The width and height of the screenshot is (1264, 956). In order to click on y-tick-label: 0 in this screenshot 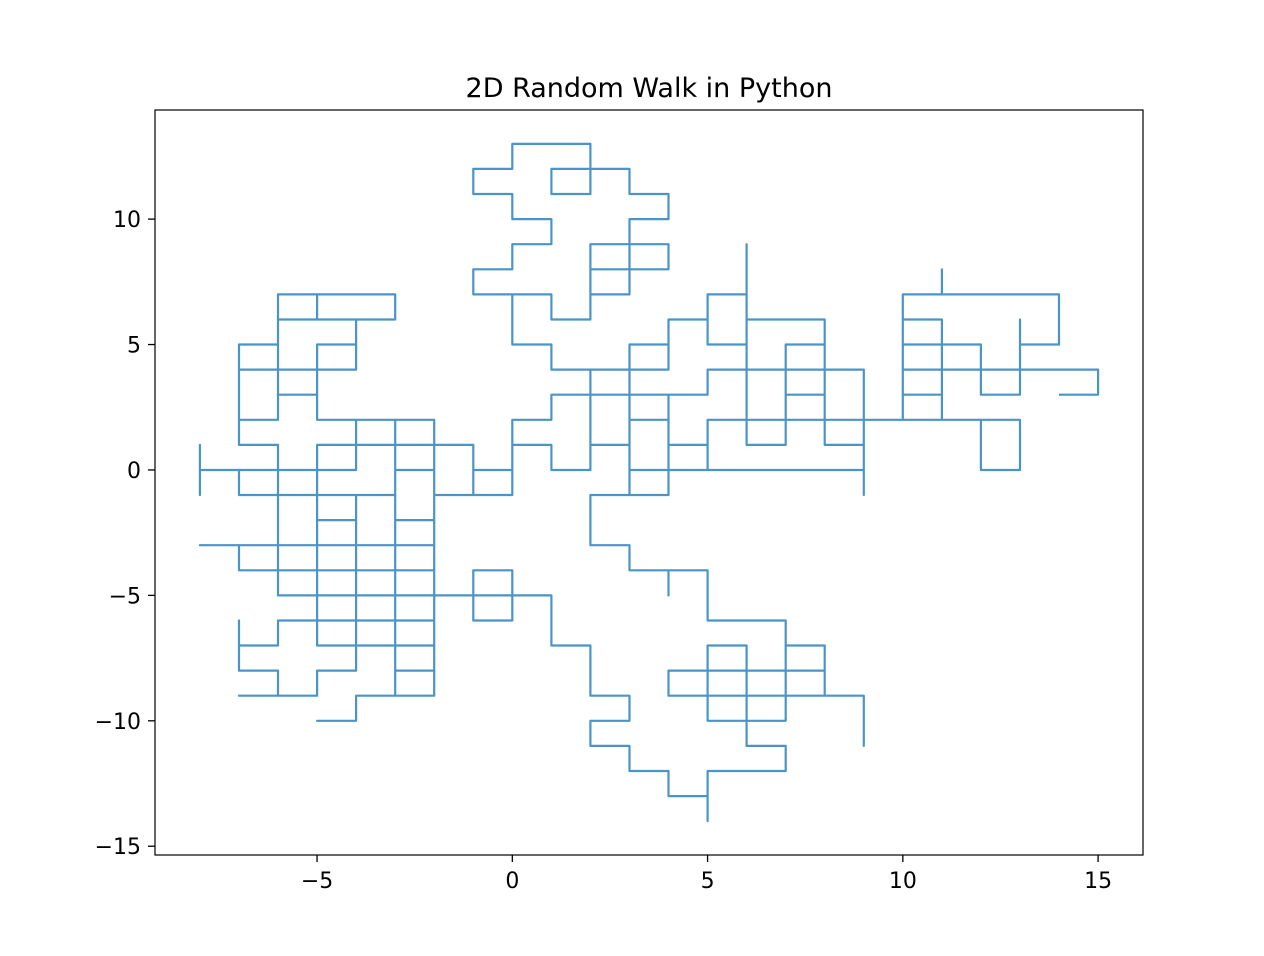, I will do `click(134, 471)`.